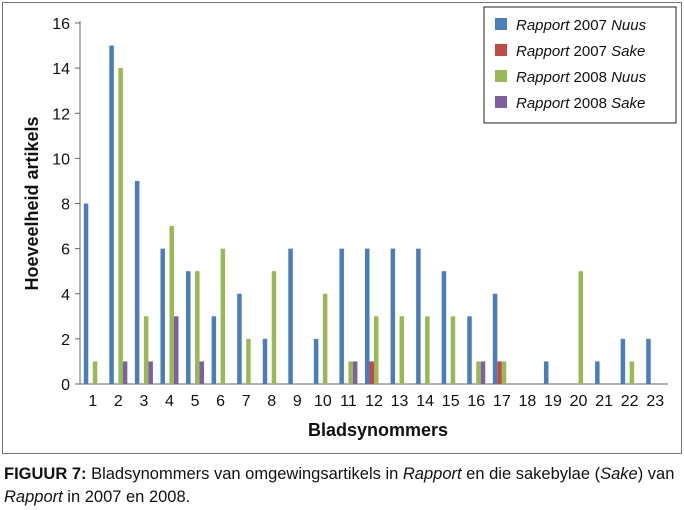 The height and width of the screenshot is (510, 684). I want to click on x-tick-label: 19, so click(553, 401).